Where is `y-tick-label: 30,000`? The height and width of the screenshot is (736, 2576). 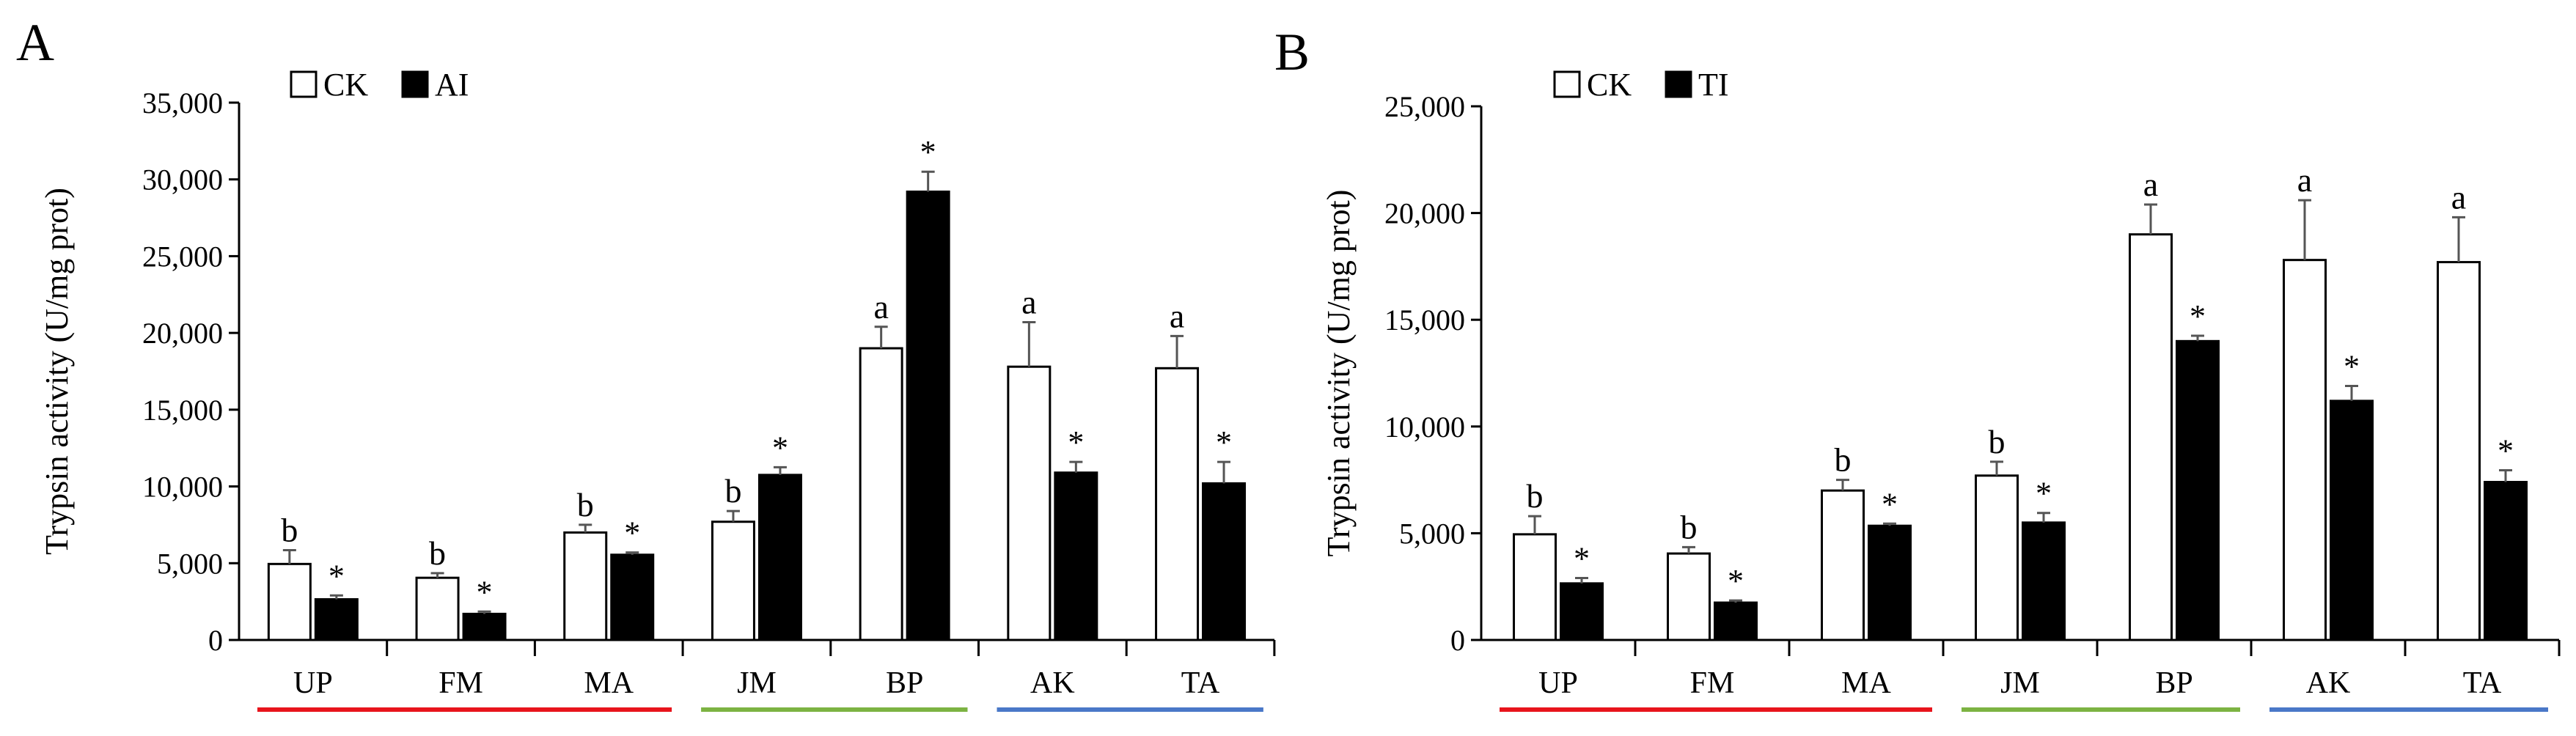 y-tick-label: 30,000 is located at coordinates (183, 179).